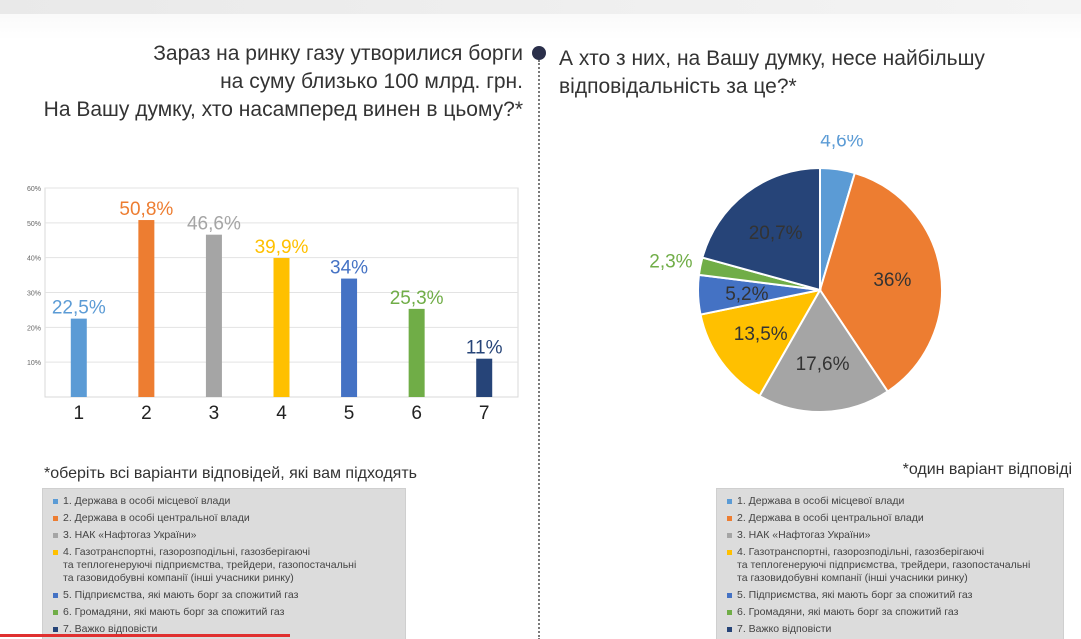  What do you see at coordinates (892, 280) in the screenshot?
I see `pie-value-label: 36%` at bounding box center [892, 280].